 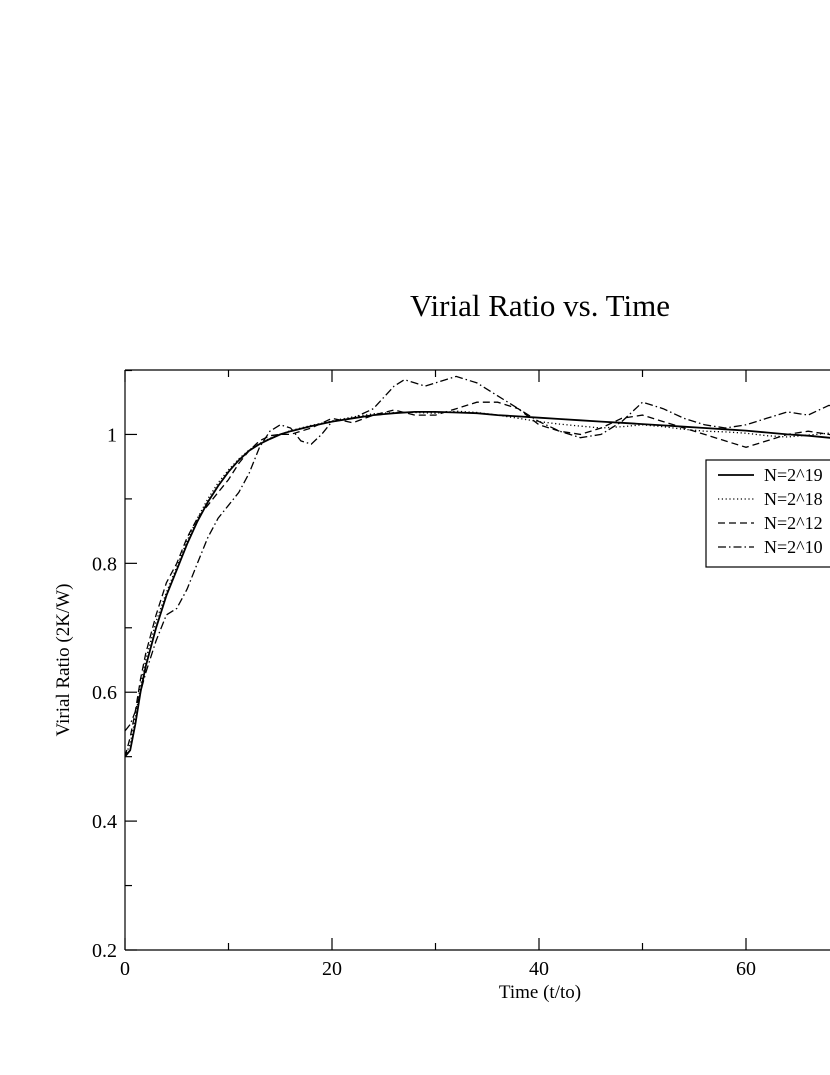 What do you see at coordinates (793, 475) in the screenshot?
I see `legend-label: N=2^19` at bounding box center [793, 475].